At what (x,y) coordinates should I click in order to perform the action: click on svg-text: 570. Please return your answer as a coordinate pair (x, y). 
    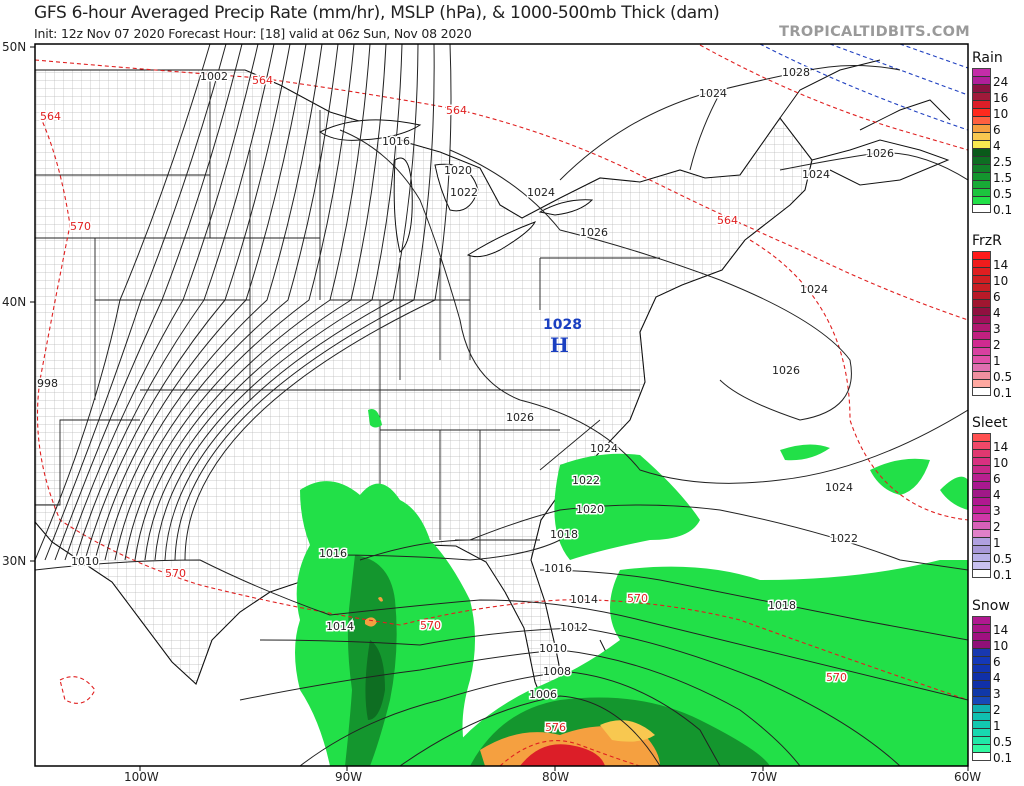
    Looking at the image, I should click on (836, 677).